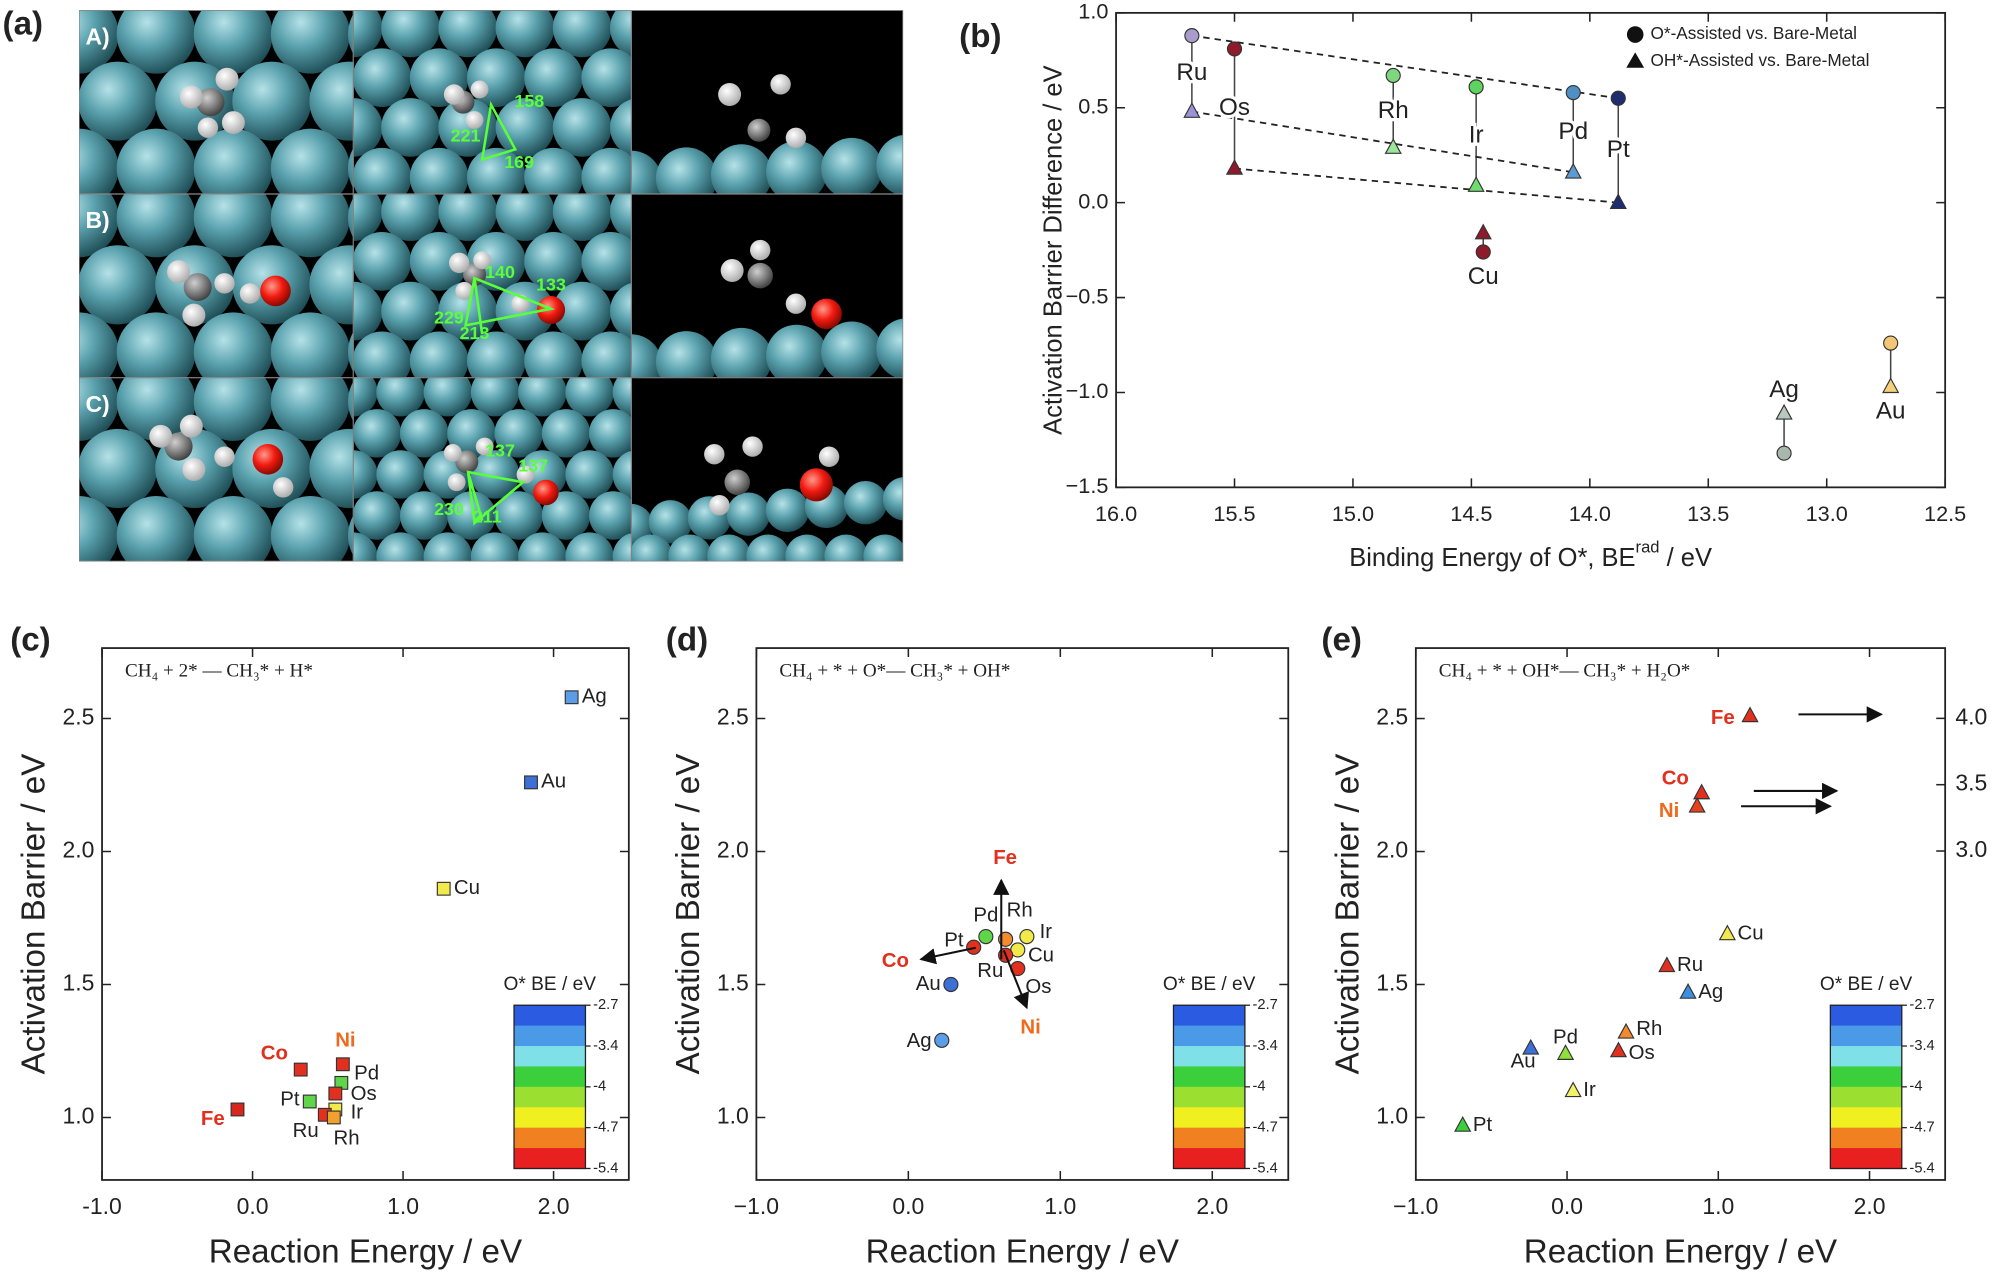  What do you see at coordinates (475, 333) in the screenshot?
I see `angle-label: 213` at bounding box center [475, 333].